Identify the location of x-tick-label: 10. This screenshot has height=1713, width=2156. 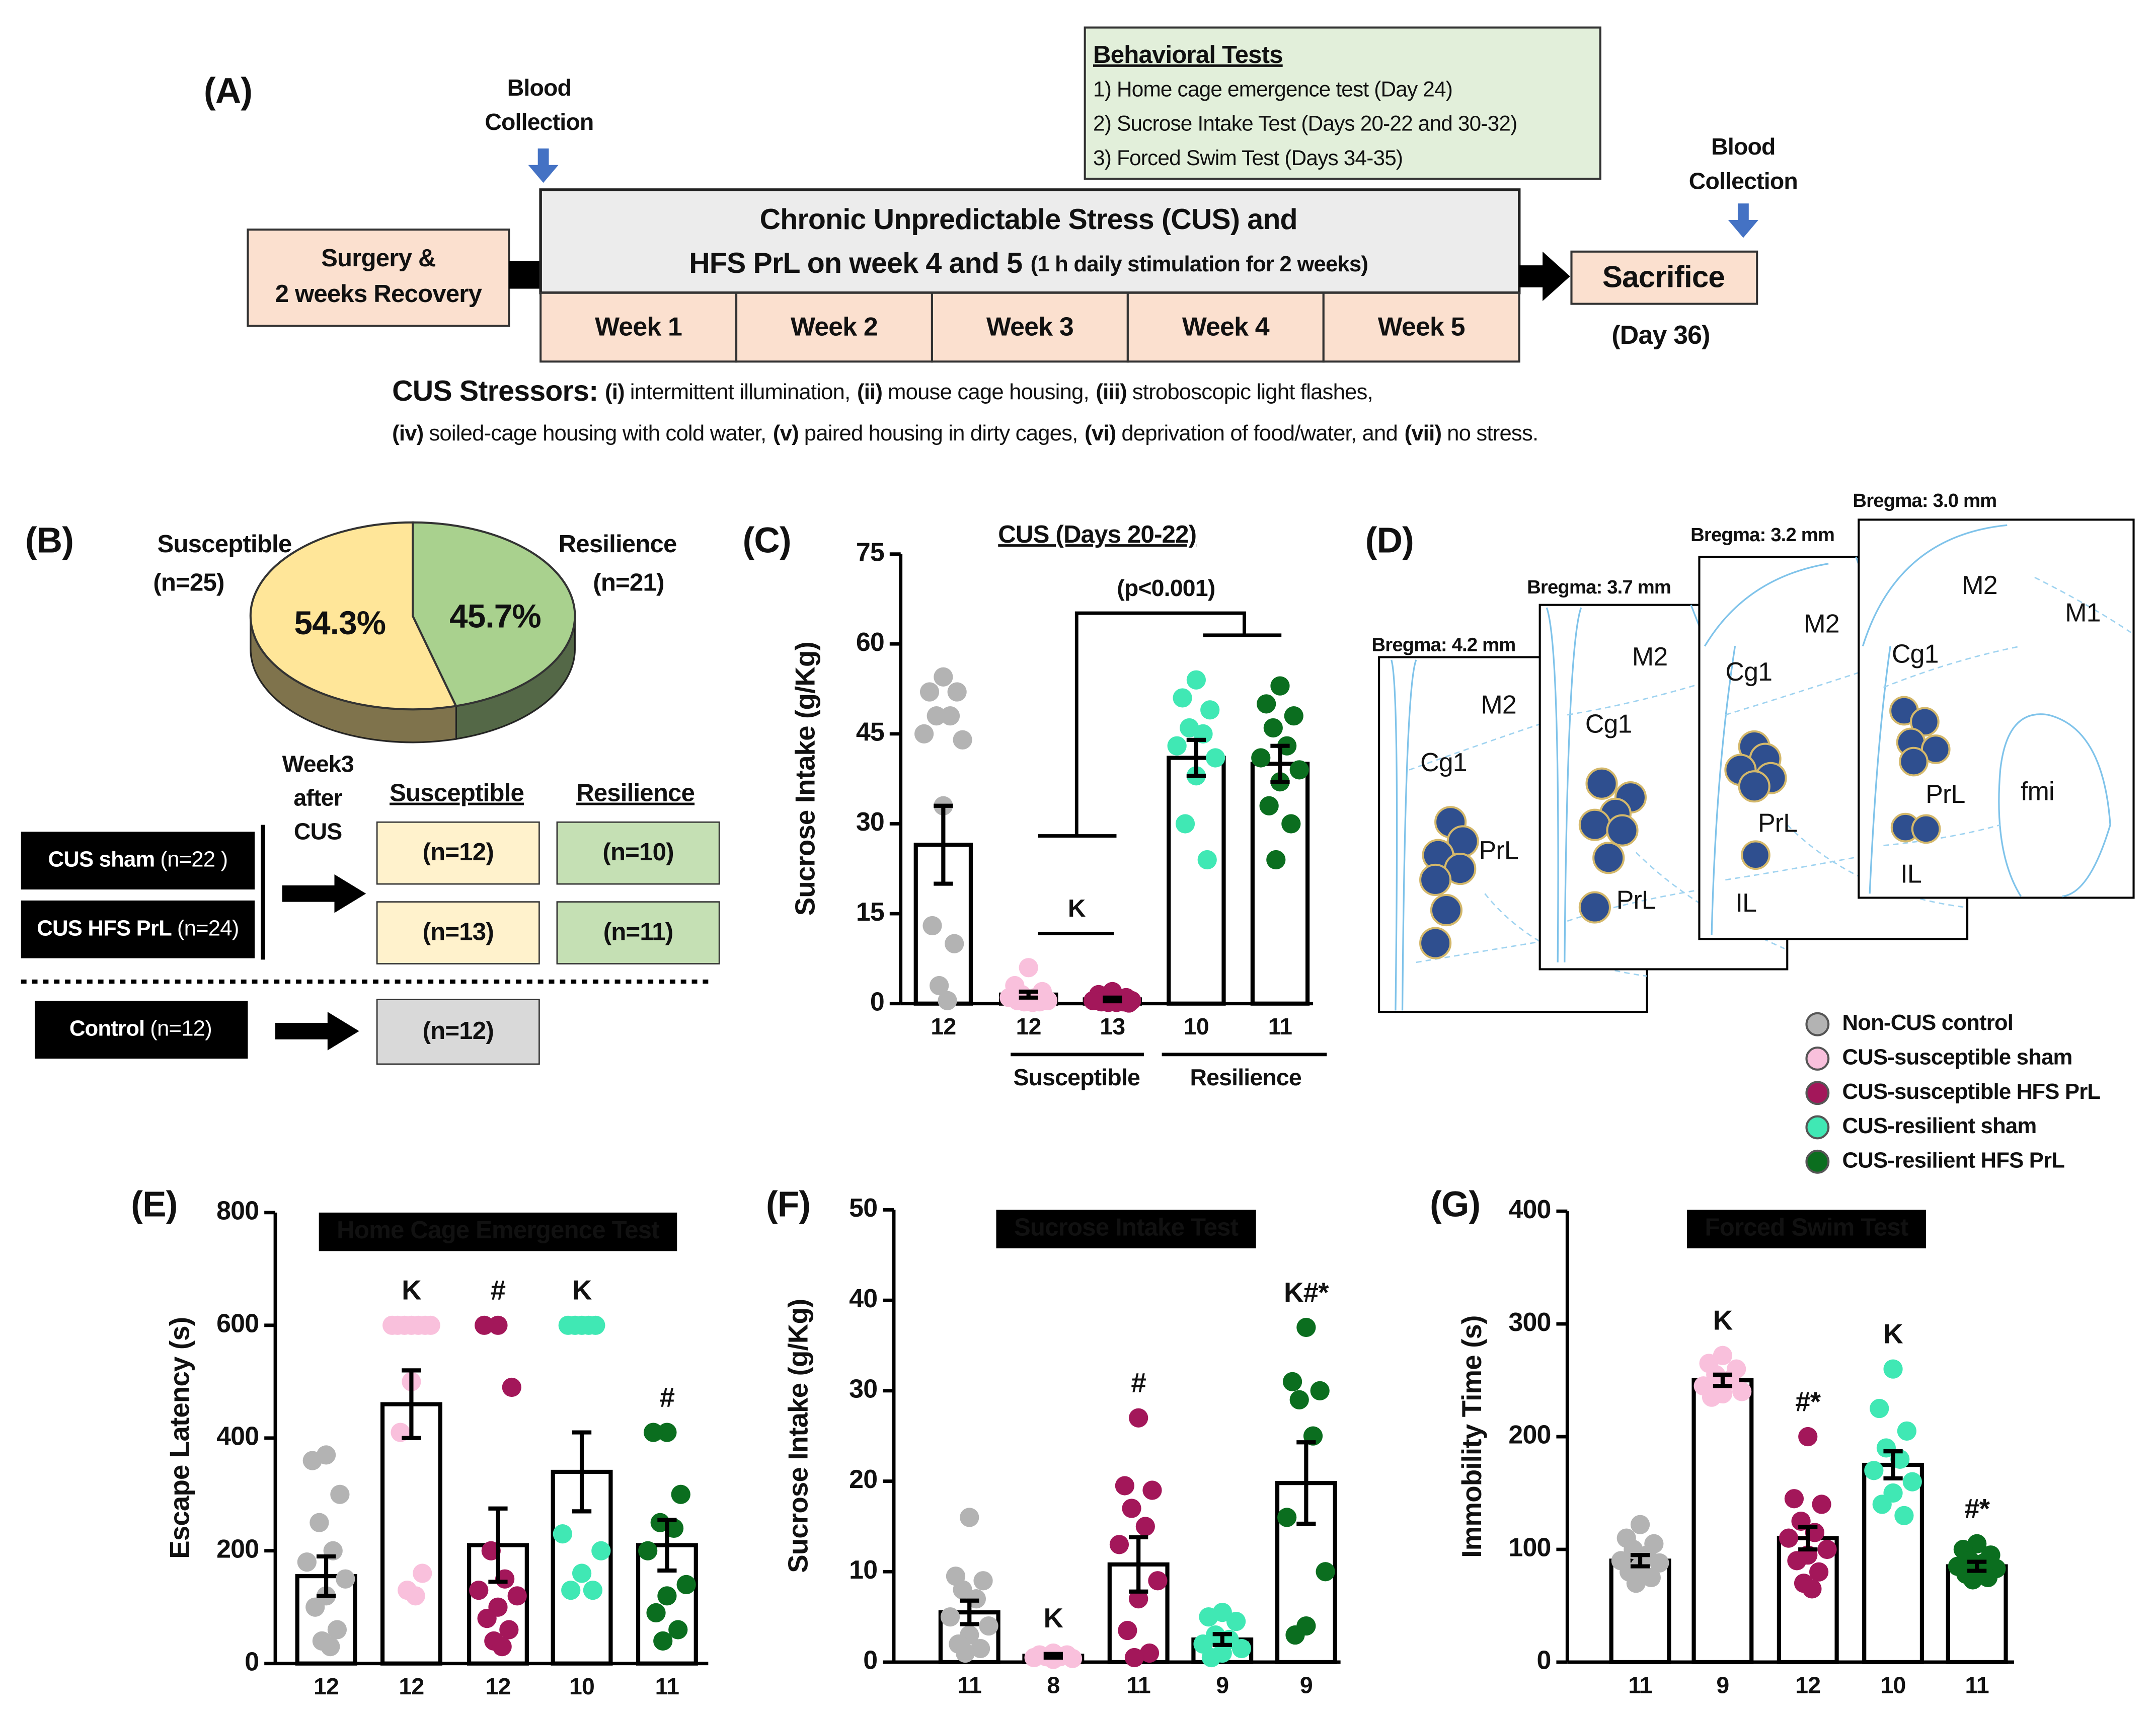
(581, 1686).